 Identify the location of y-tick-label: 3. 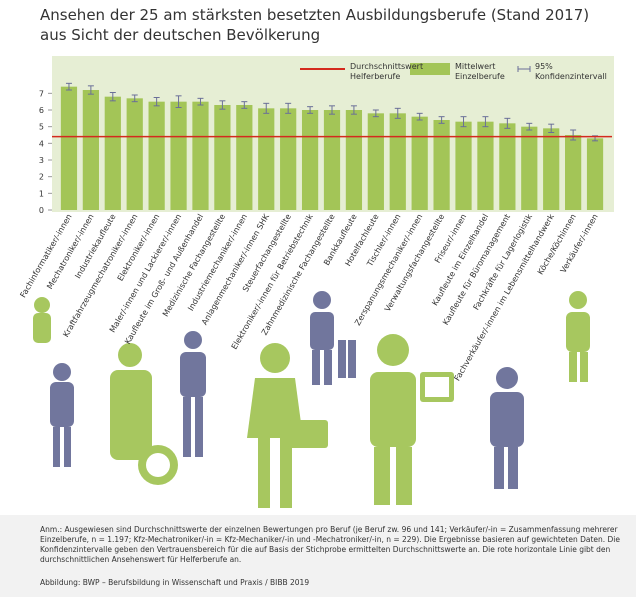
(41, 160).